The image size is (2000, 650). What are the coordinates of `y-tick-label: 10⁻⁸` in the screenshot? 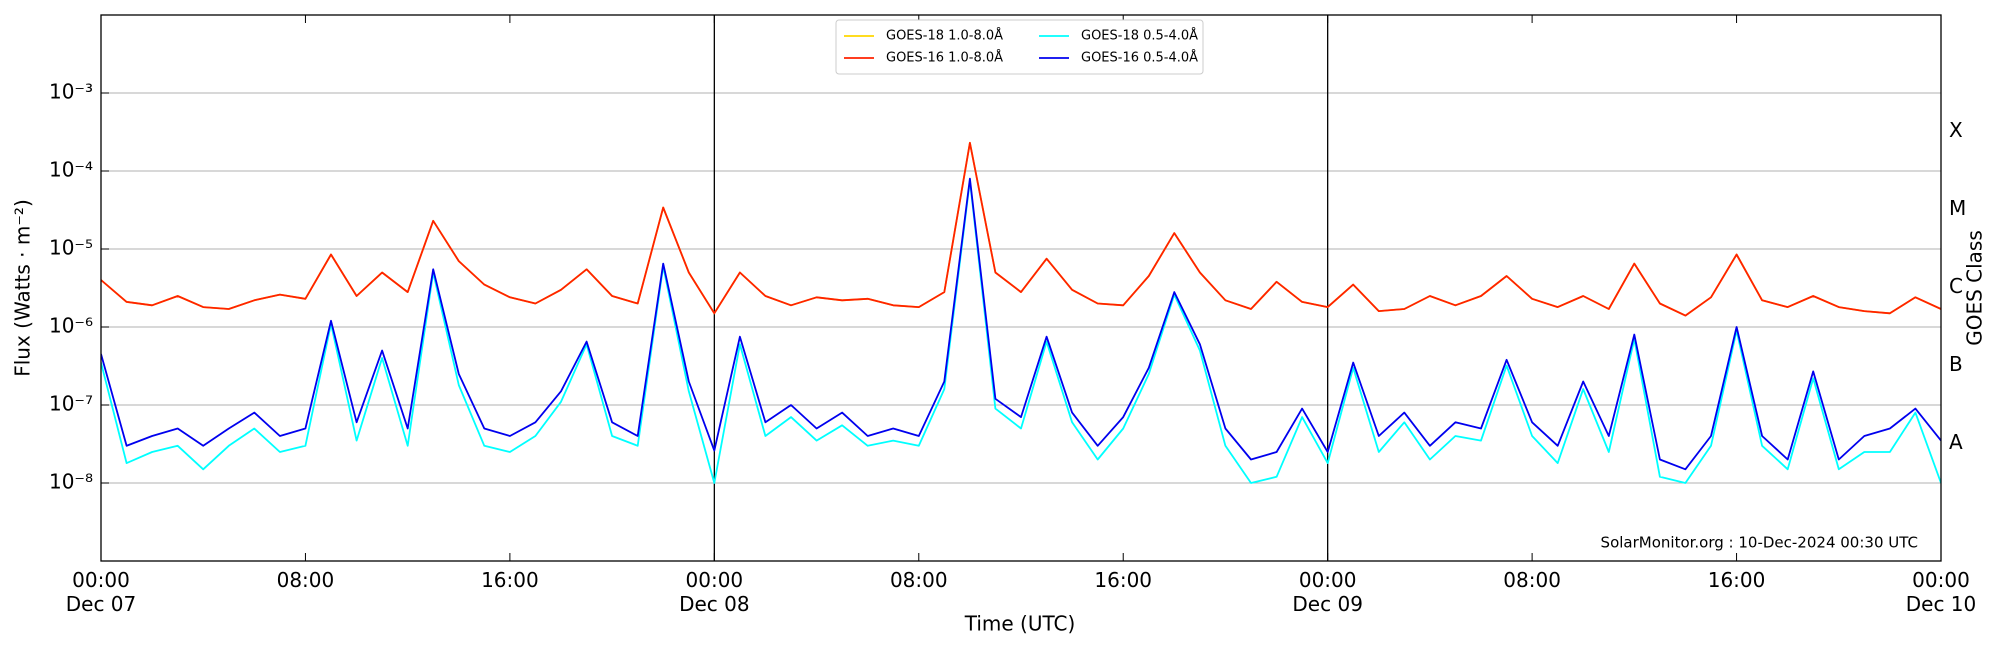 It's located at (71, 482).